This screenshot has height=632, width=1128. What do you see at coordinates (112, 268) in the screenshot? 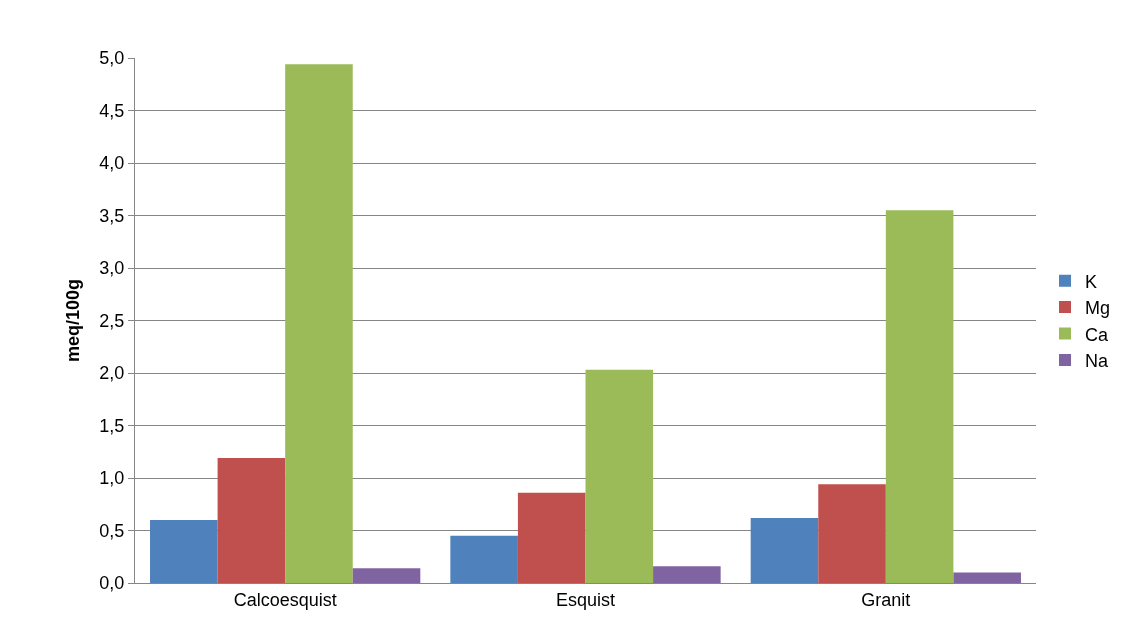
I see `y-tick-label: 3,0` at bounding box center [112, 268].